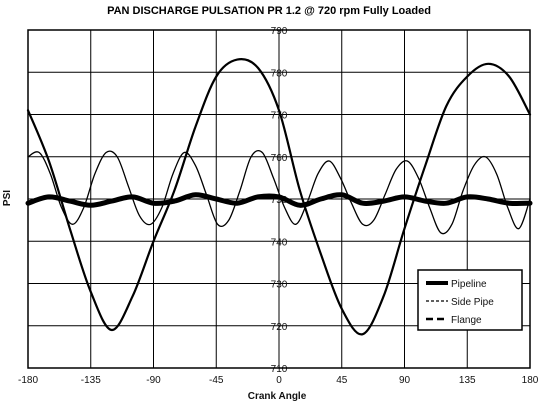 This screenshot has height=404, width=538. What do you see at coordinates (153, 380) in the screenshot?
I see `x-tick-label: -90` at bounding box center [153, 380].